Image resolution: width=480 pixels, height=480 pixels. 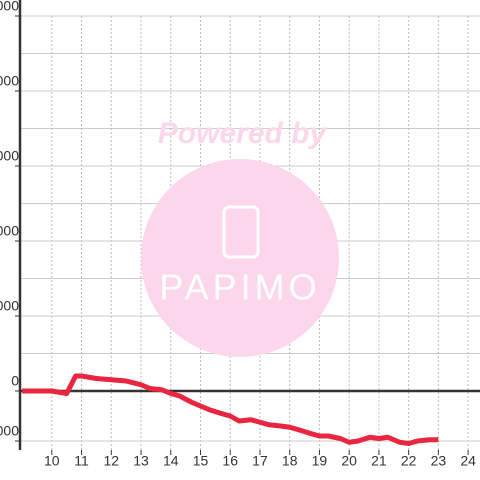 What do you see at coordinates (171, 461) in the screenshot?
I see `x-tick-label: 14` at bounding box center [171, 461].